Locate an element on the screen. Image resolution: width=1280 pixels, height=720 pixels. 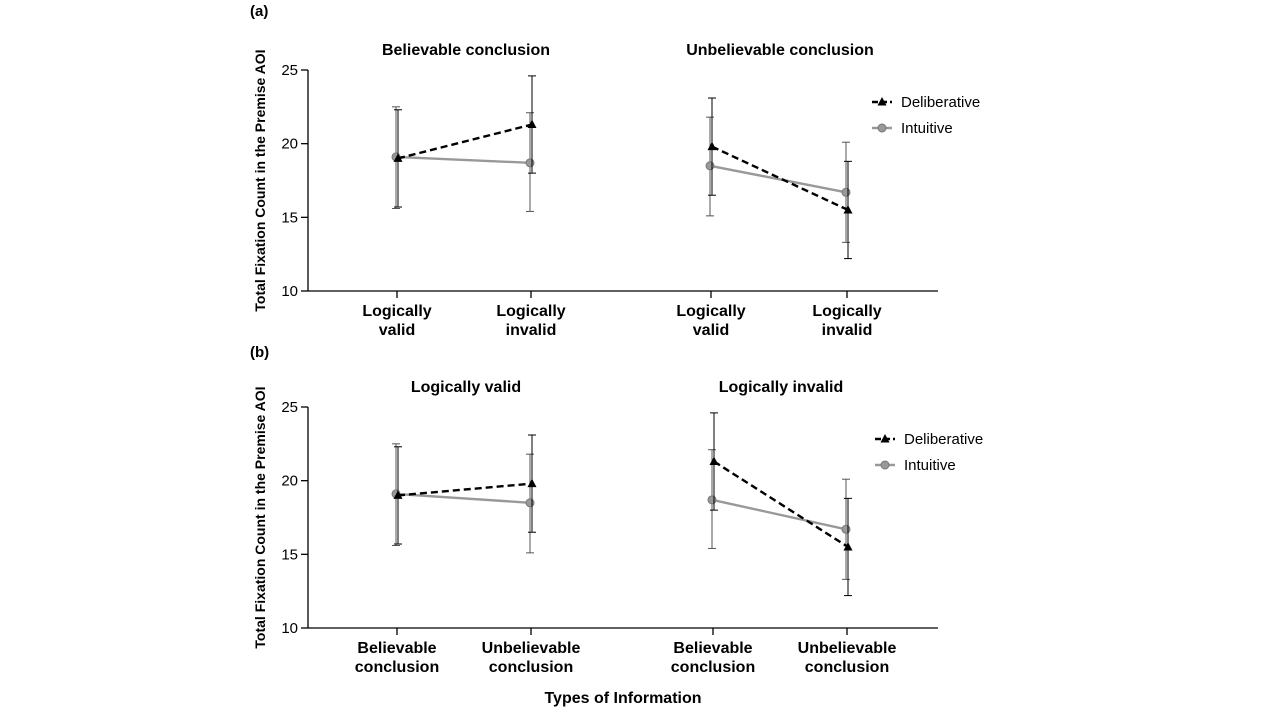
group-title: Logically invalid is located at coordinates (781, 387).